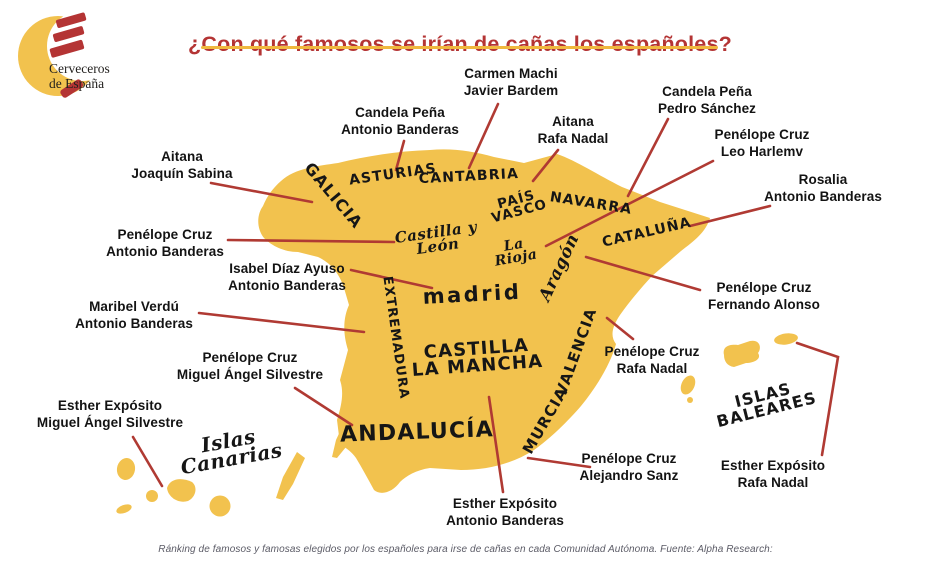 This screenshot has height=563, width=931. I want to click on la-gomera-island, so click(152, 496).